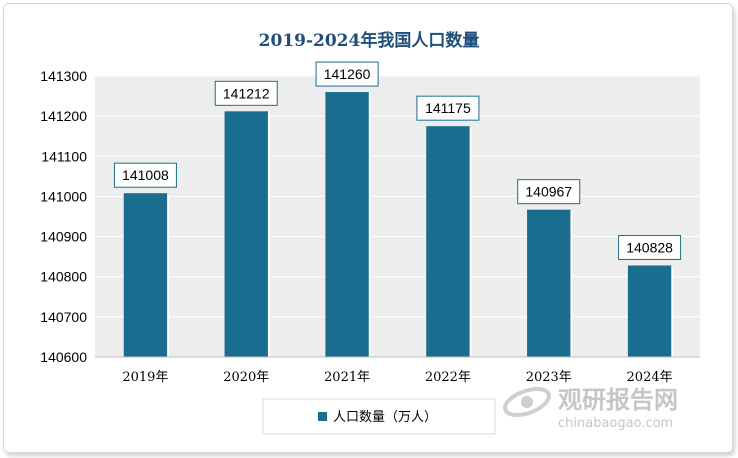 This screenshot has height=458, width=738. Describe the element at coordinates (63, 237) in the screenshot. I see `y-tick-label: 140900` at that location.